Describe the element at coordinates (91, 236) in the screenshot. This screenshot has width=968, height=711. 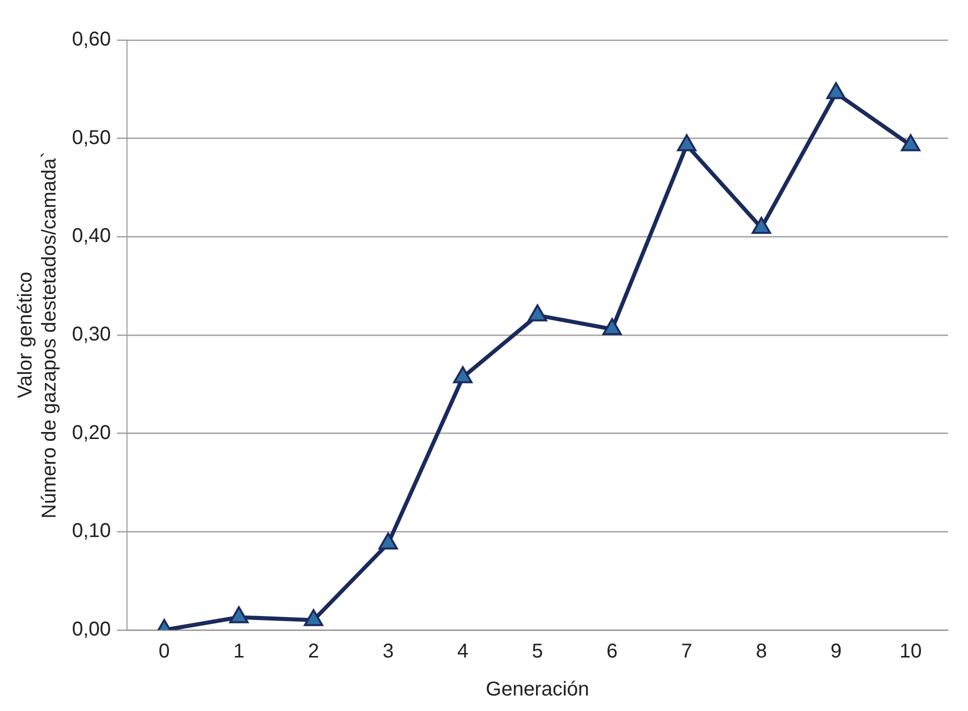
I see `y-tick-label: 0,40` at that location.